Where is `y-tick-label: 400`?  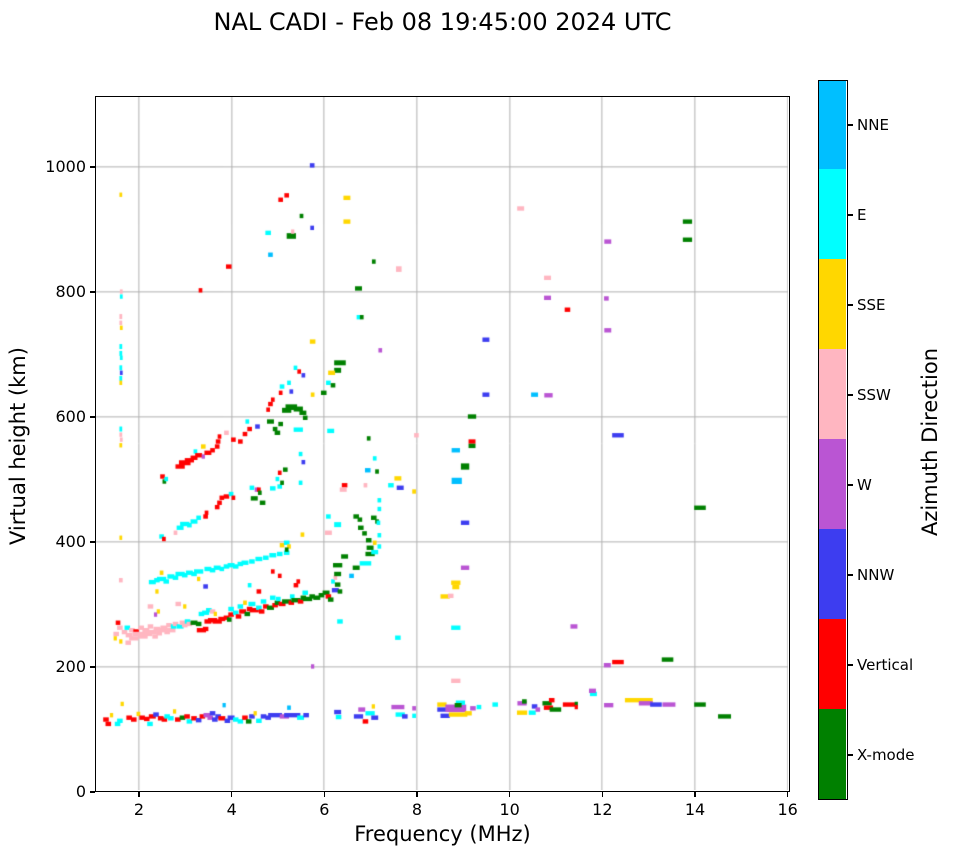 y-tick-label: 400 is located at coordinates (70, 542).